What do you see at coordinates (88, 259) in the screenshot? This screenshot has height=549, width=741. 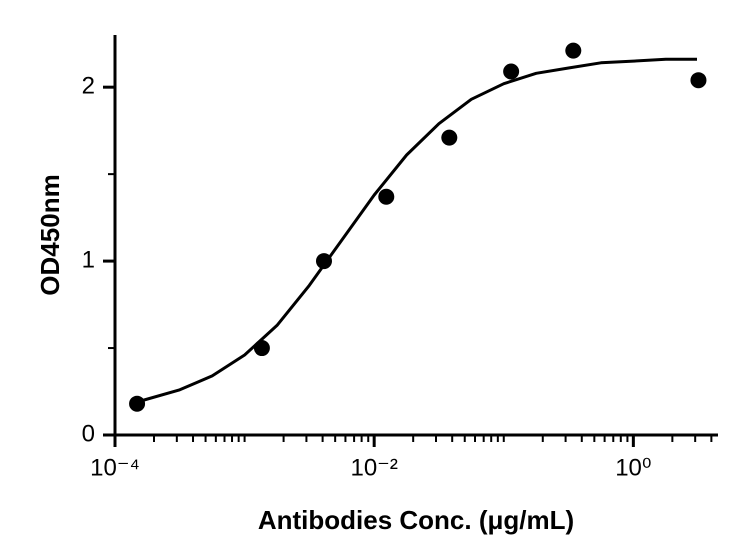 I see `y-tick-label: 1` at bounding box center [88, 259].